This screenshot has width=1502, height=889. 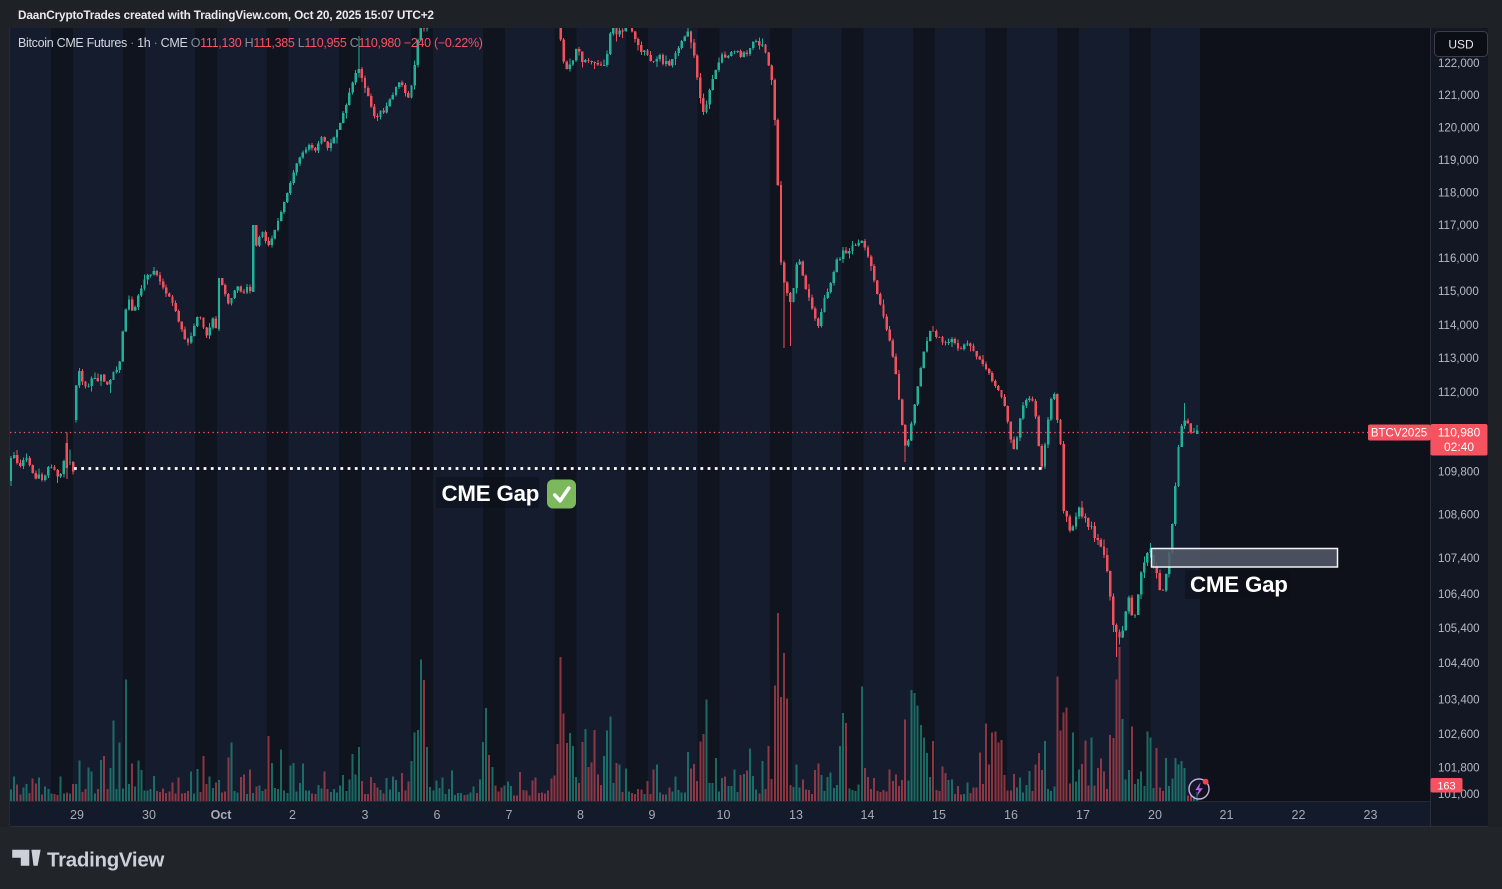 What do you see at coordinates (1459, 433) in the screenshot?
I see `svg-text: 110,980` at bounding box center [1459, 433].